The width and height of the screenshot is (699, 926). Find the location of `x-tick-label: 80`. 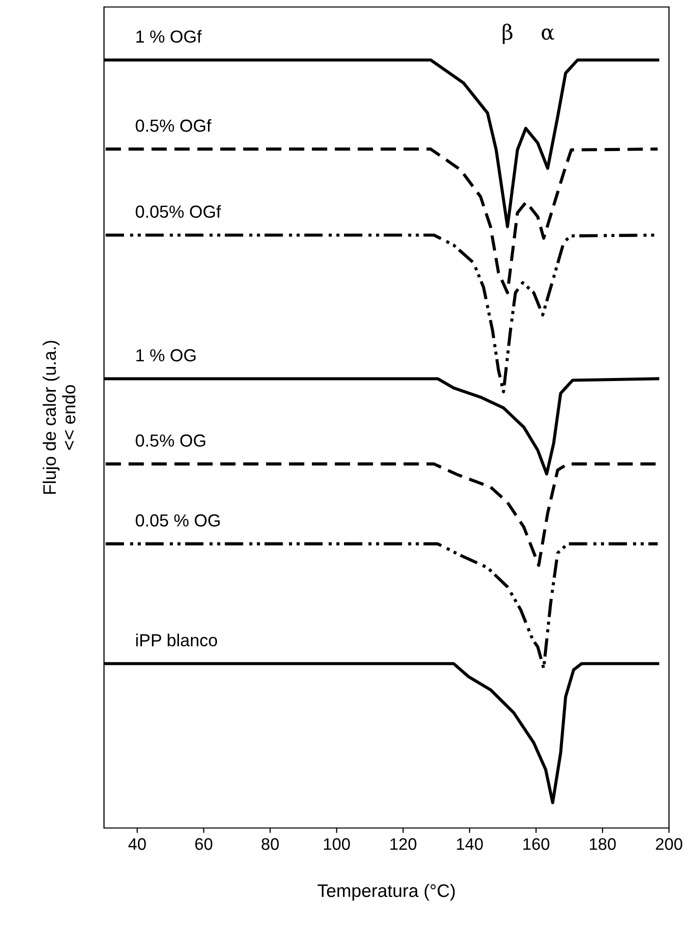

x-tick-label: 80 is located at coordinates (270, 844).